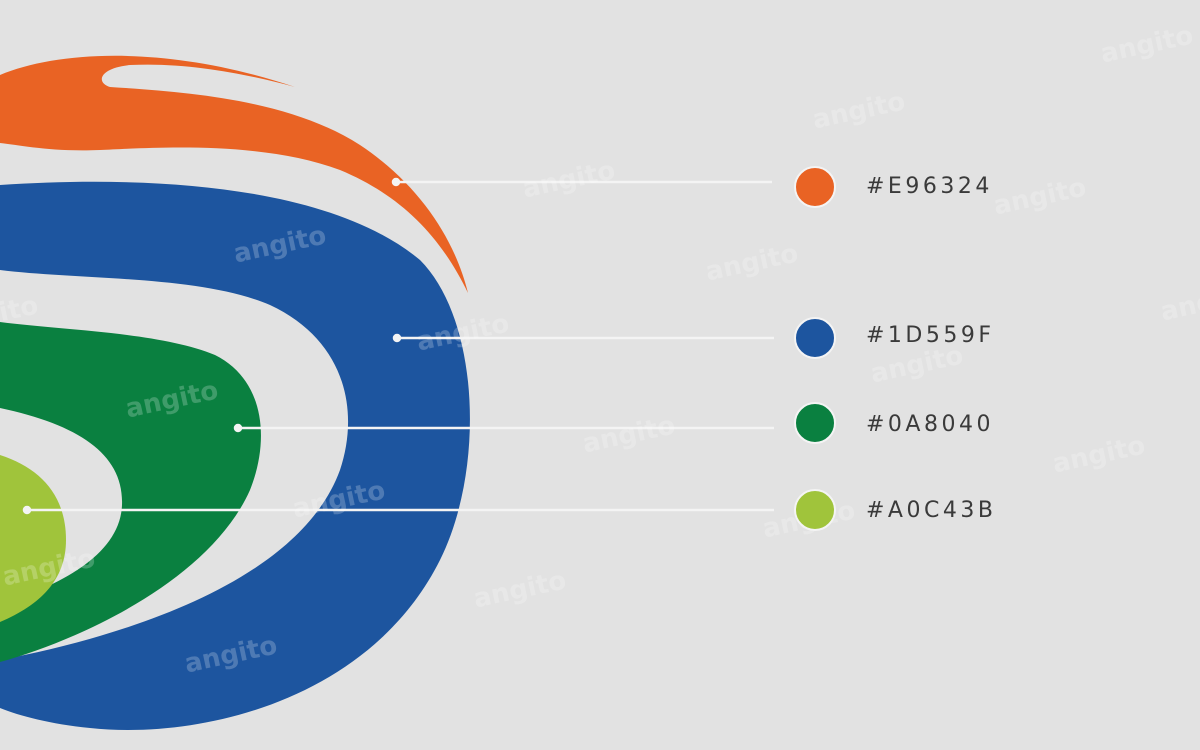  What do you see at coordinates (396, 182) in the screenshot?
I see `leader-dot-orange` at bounding box center [396, 182].